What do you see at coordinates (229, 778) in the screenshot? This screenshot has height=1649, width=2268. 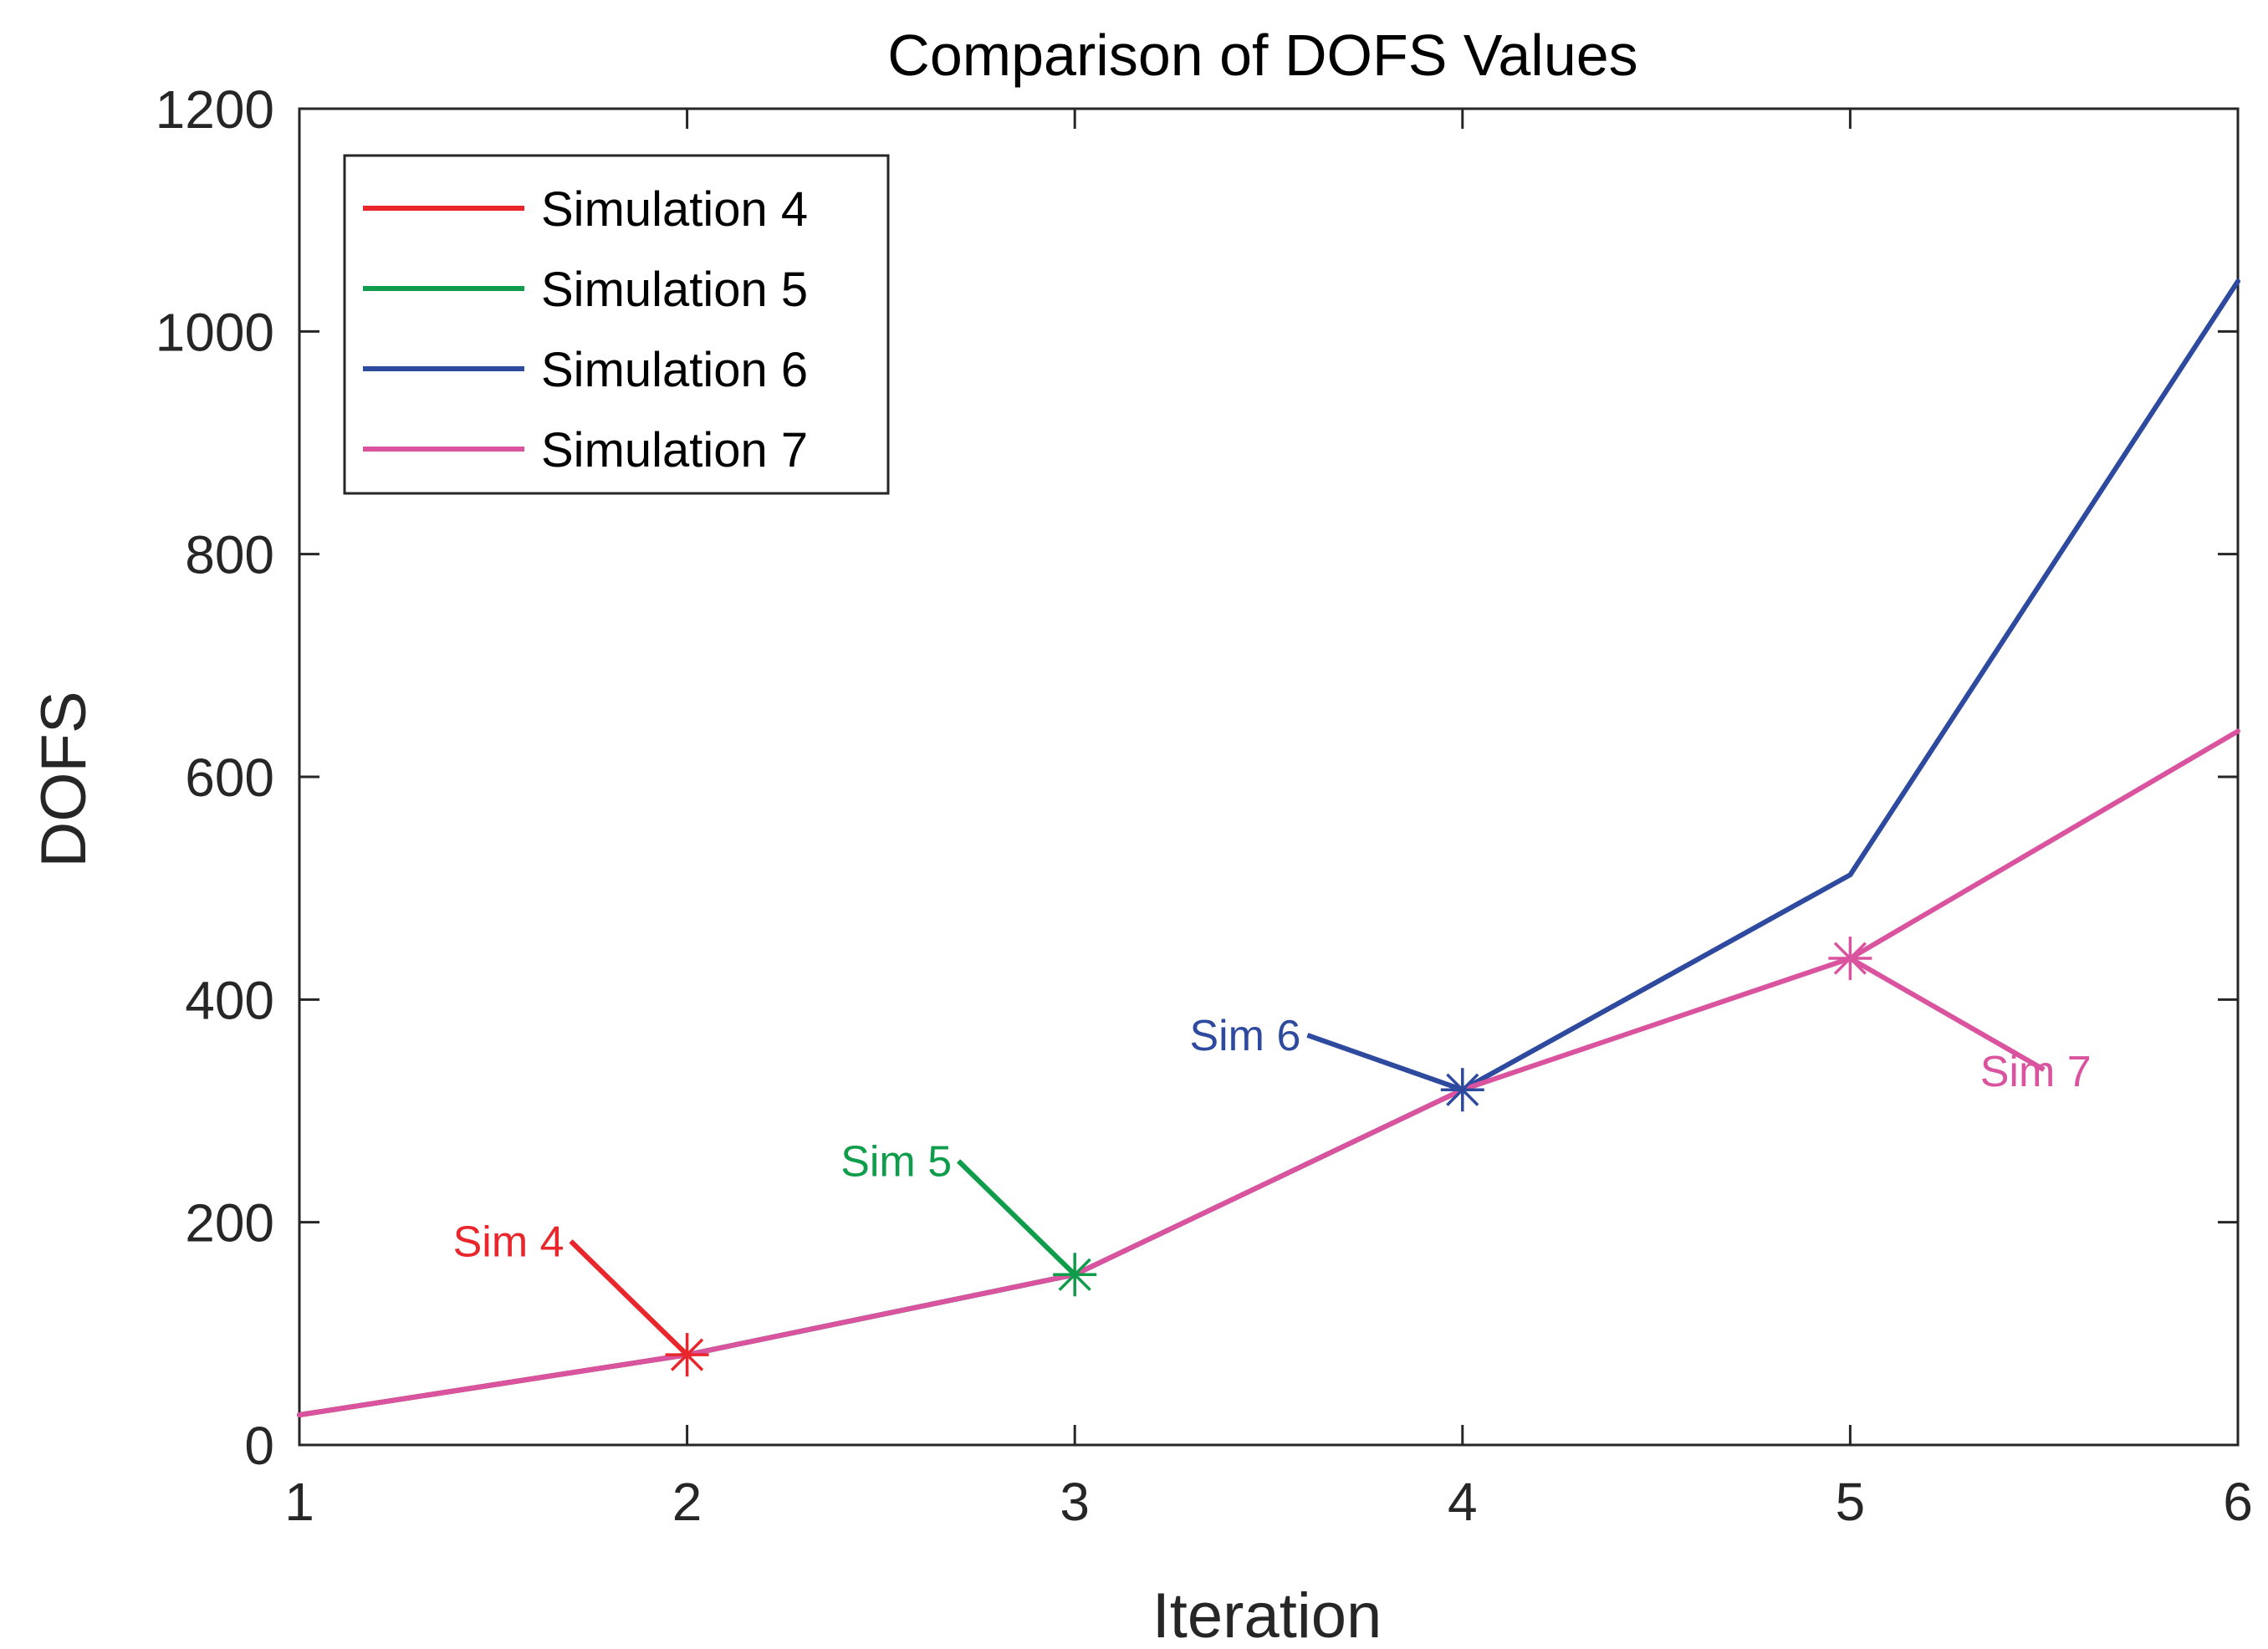 I see `y-tick-label: 600` at bounding box center [229, 778].